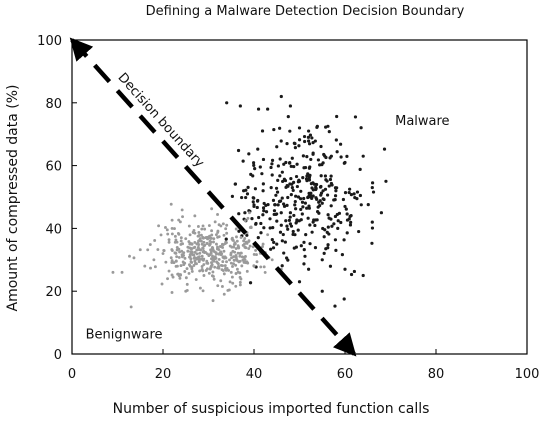 The image size is (543, 424). Describe the element at coordinates (53, 229) in the screenshot. I see `y-tick-label: 40` at that location.